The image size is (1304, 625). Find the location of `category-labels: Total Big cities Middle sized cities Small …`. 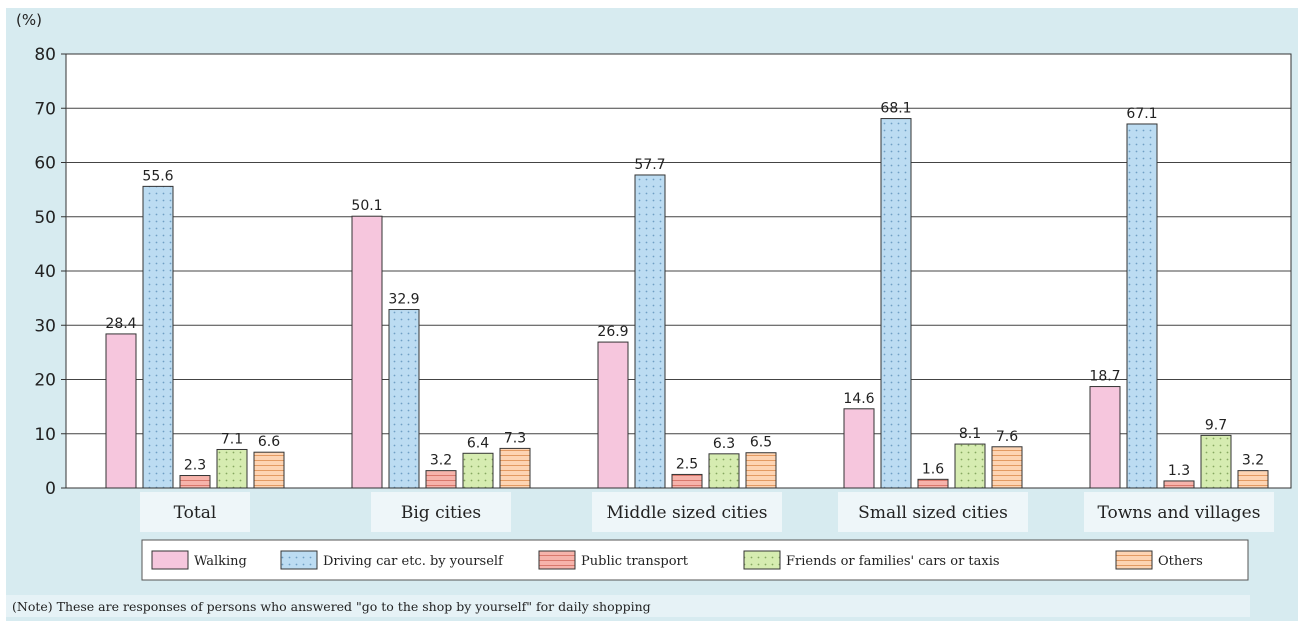

category-labels: Total Big cities Middle sized cities Small … is located at coordinates (707, 512).